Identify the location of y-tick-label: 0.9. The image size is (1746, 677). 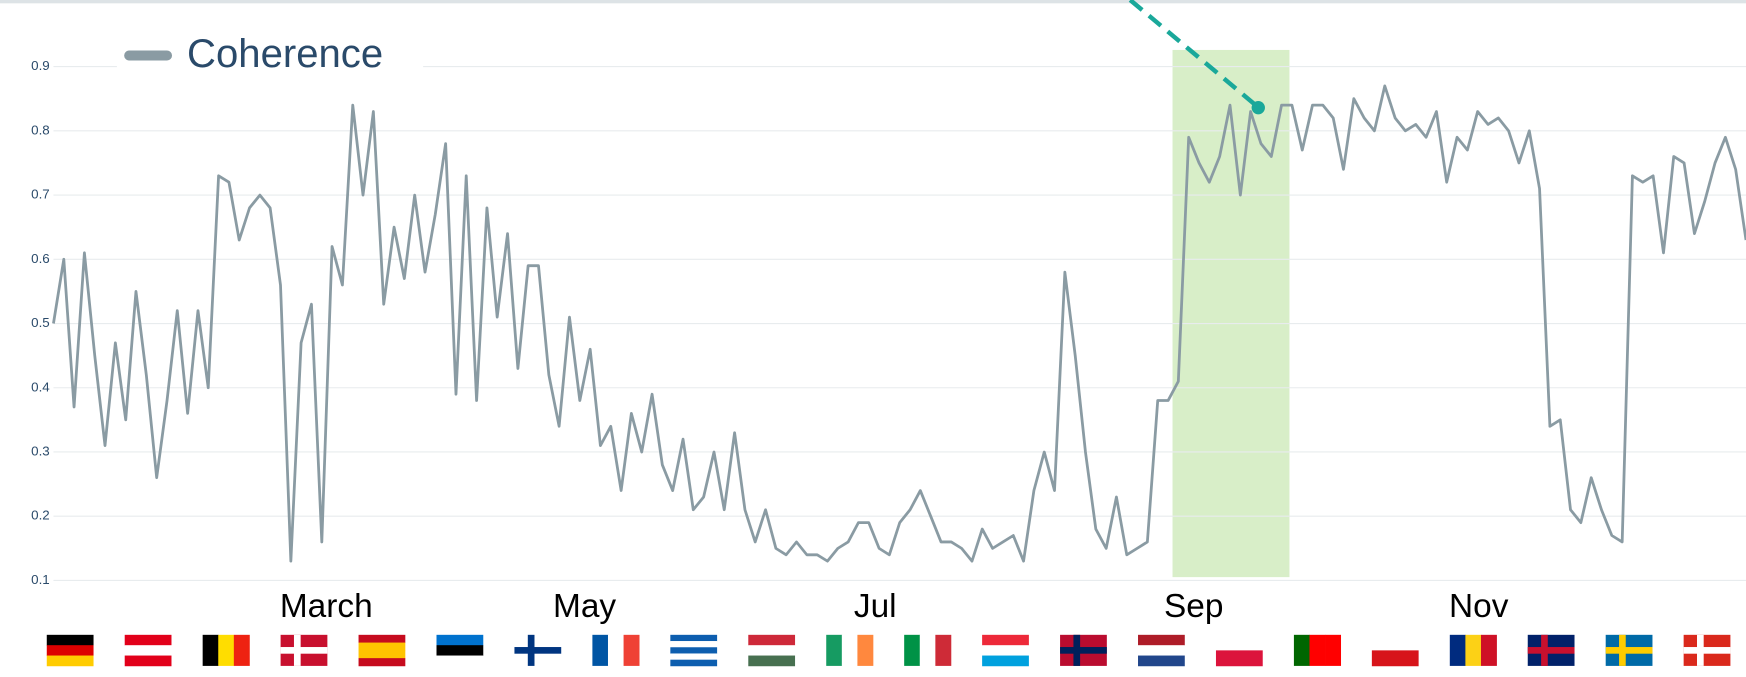
(40, 65).